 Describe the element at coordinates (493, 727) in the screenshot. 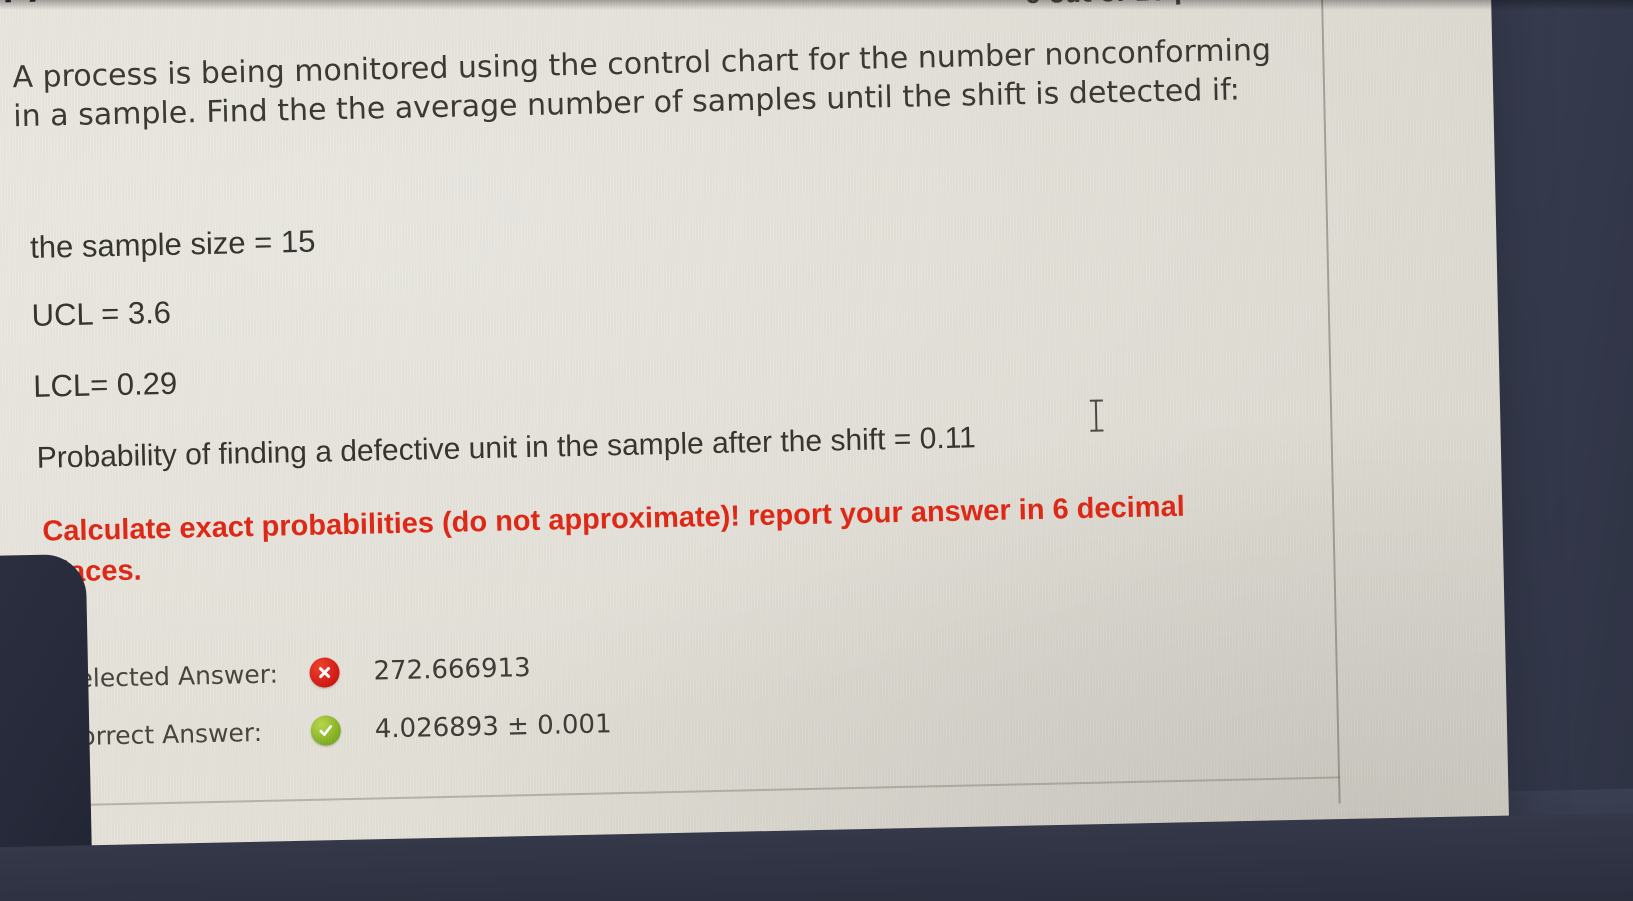

I see `correct-answer-value: 4.026893 ± 0.001` at that location.